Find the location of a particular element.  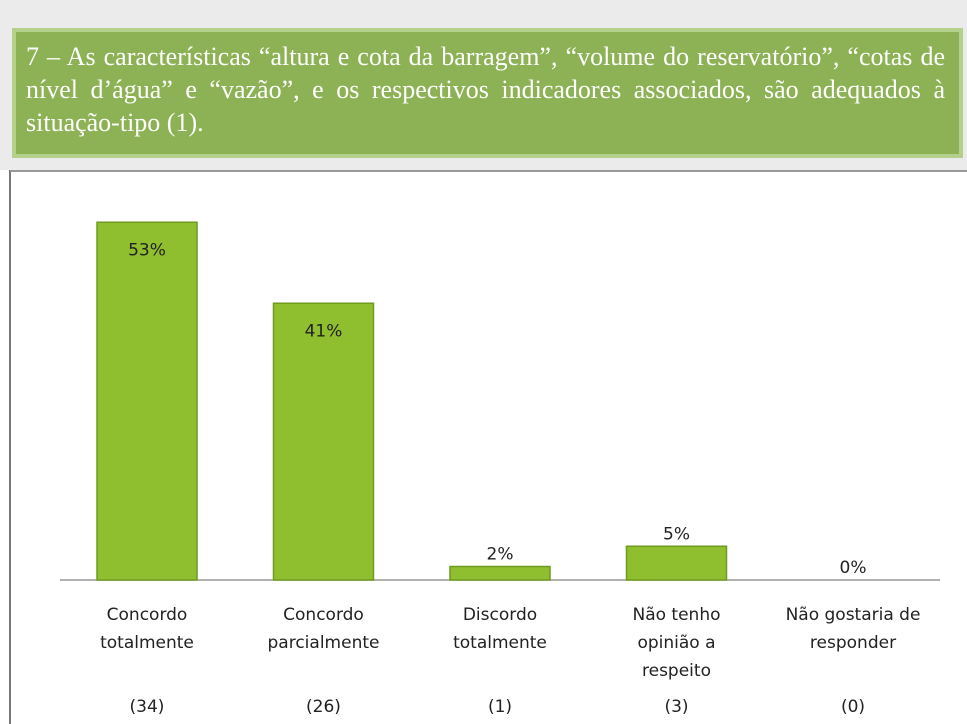

category-label: Discordo is located at coordinates (500, 615).